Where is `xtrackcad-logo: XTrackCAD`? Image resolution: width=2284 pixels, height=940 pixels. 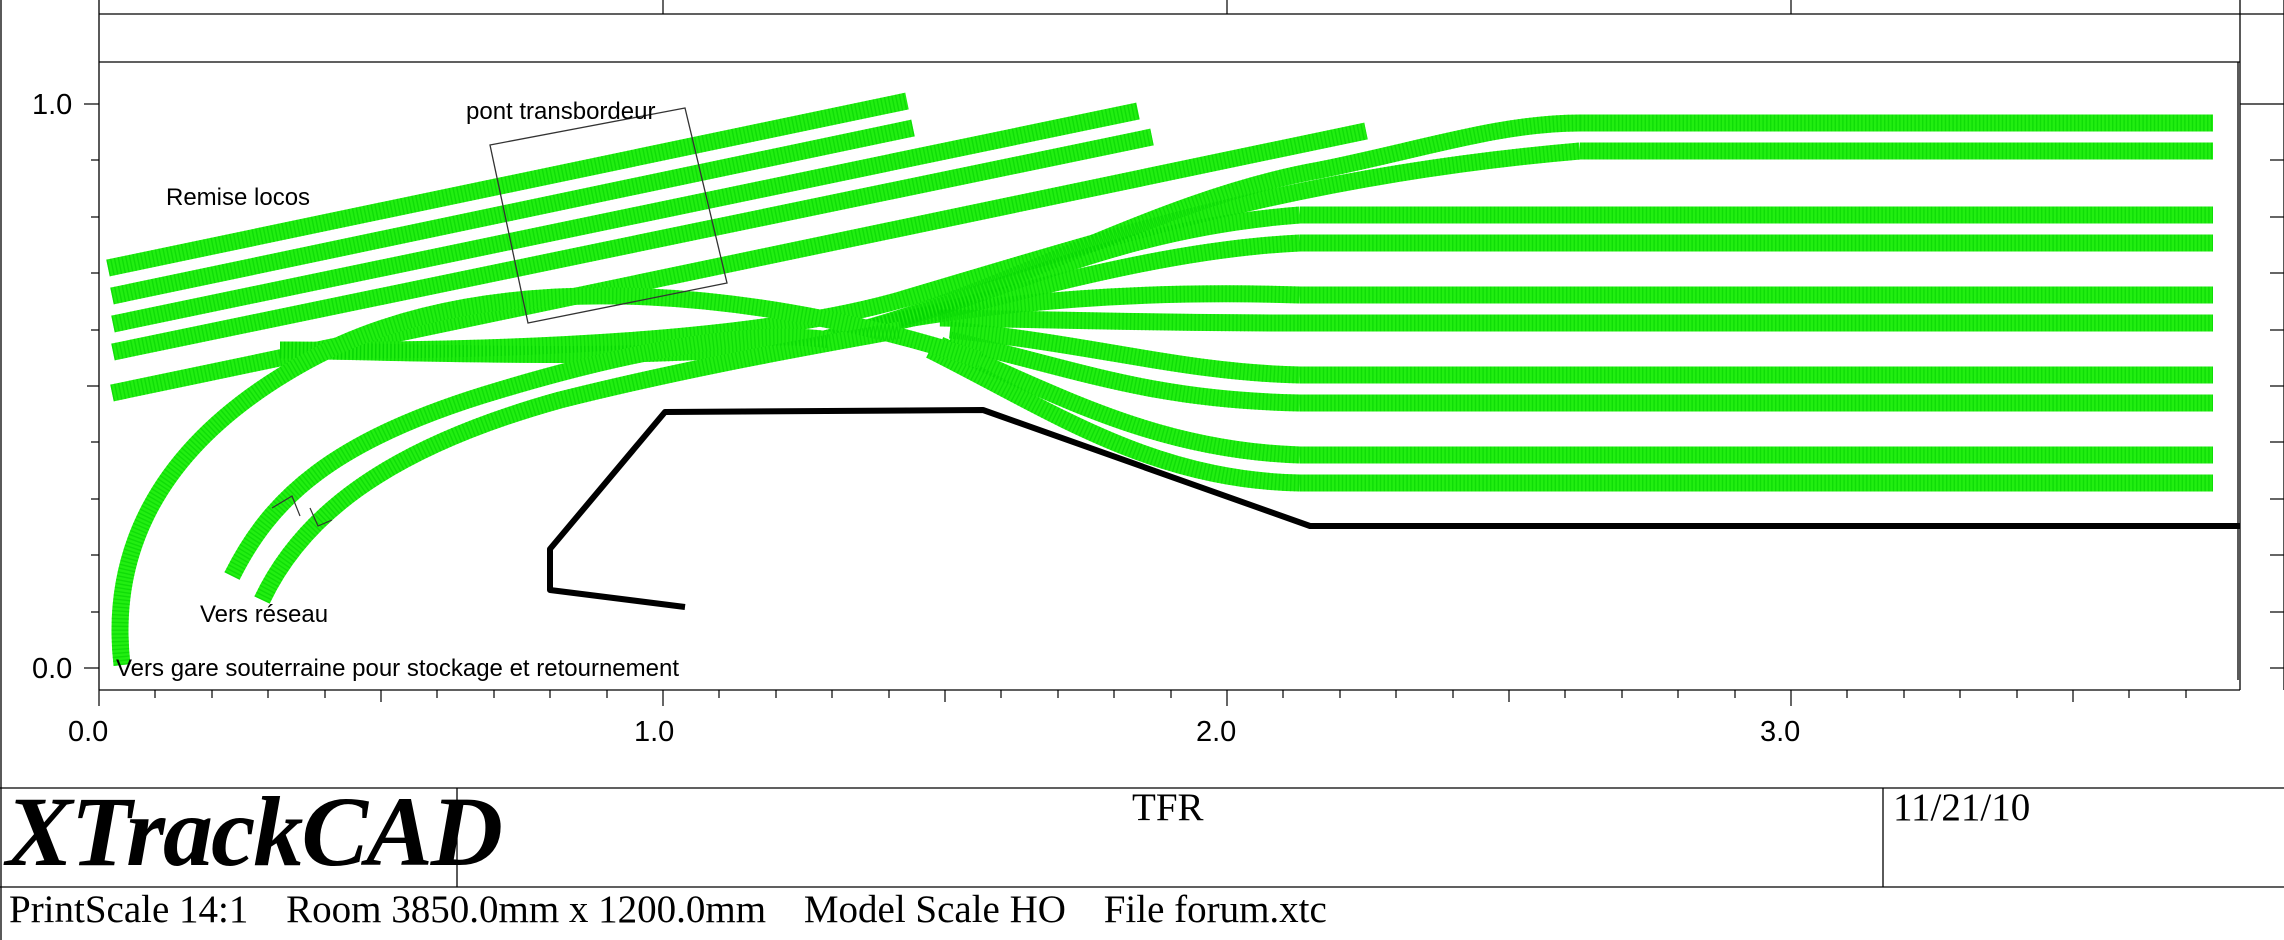 xtrackcad-logo: XTrackCAD is located at coordinates (254, 831).